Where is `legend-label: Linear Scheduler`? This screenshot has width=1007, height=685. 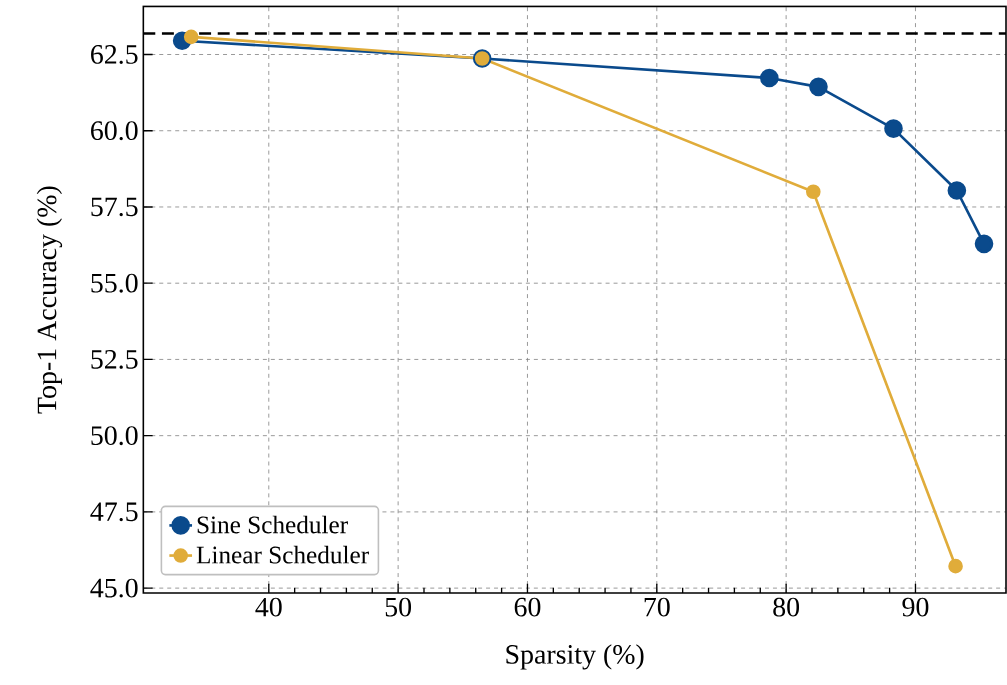
legend-label: Linear Scheduler is located at coordinates (282, 554).